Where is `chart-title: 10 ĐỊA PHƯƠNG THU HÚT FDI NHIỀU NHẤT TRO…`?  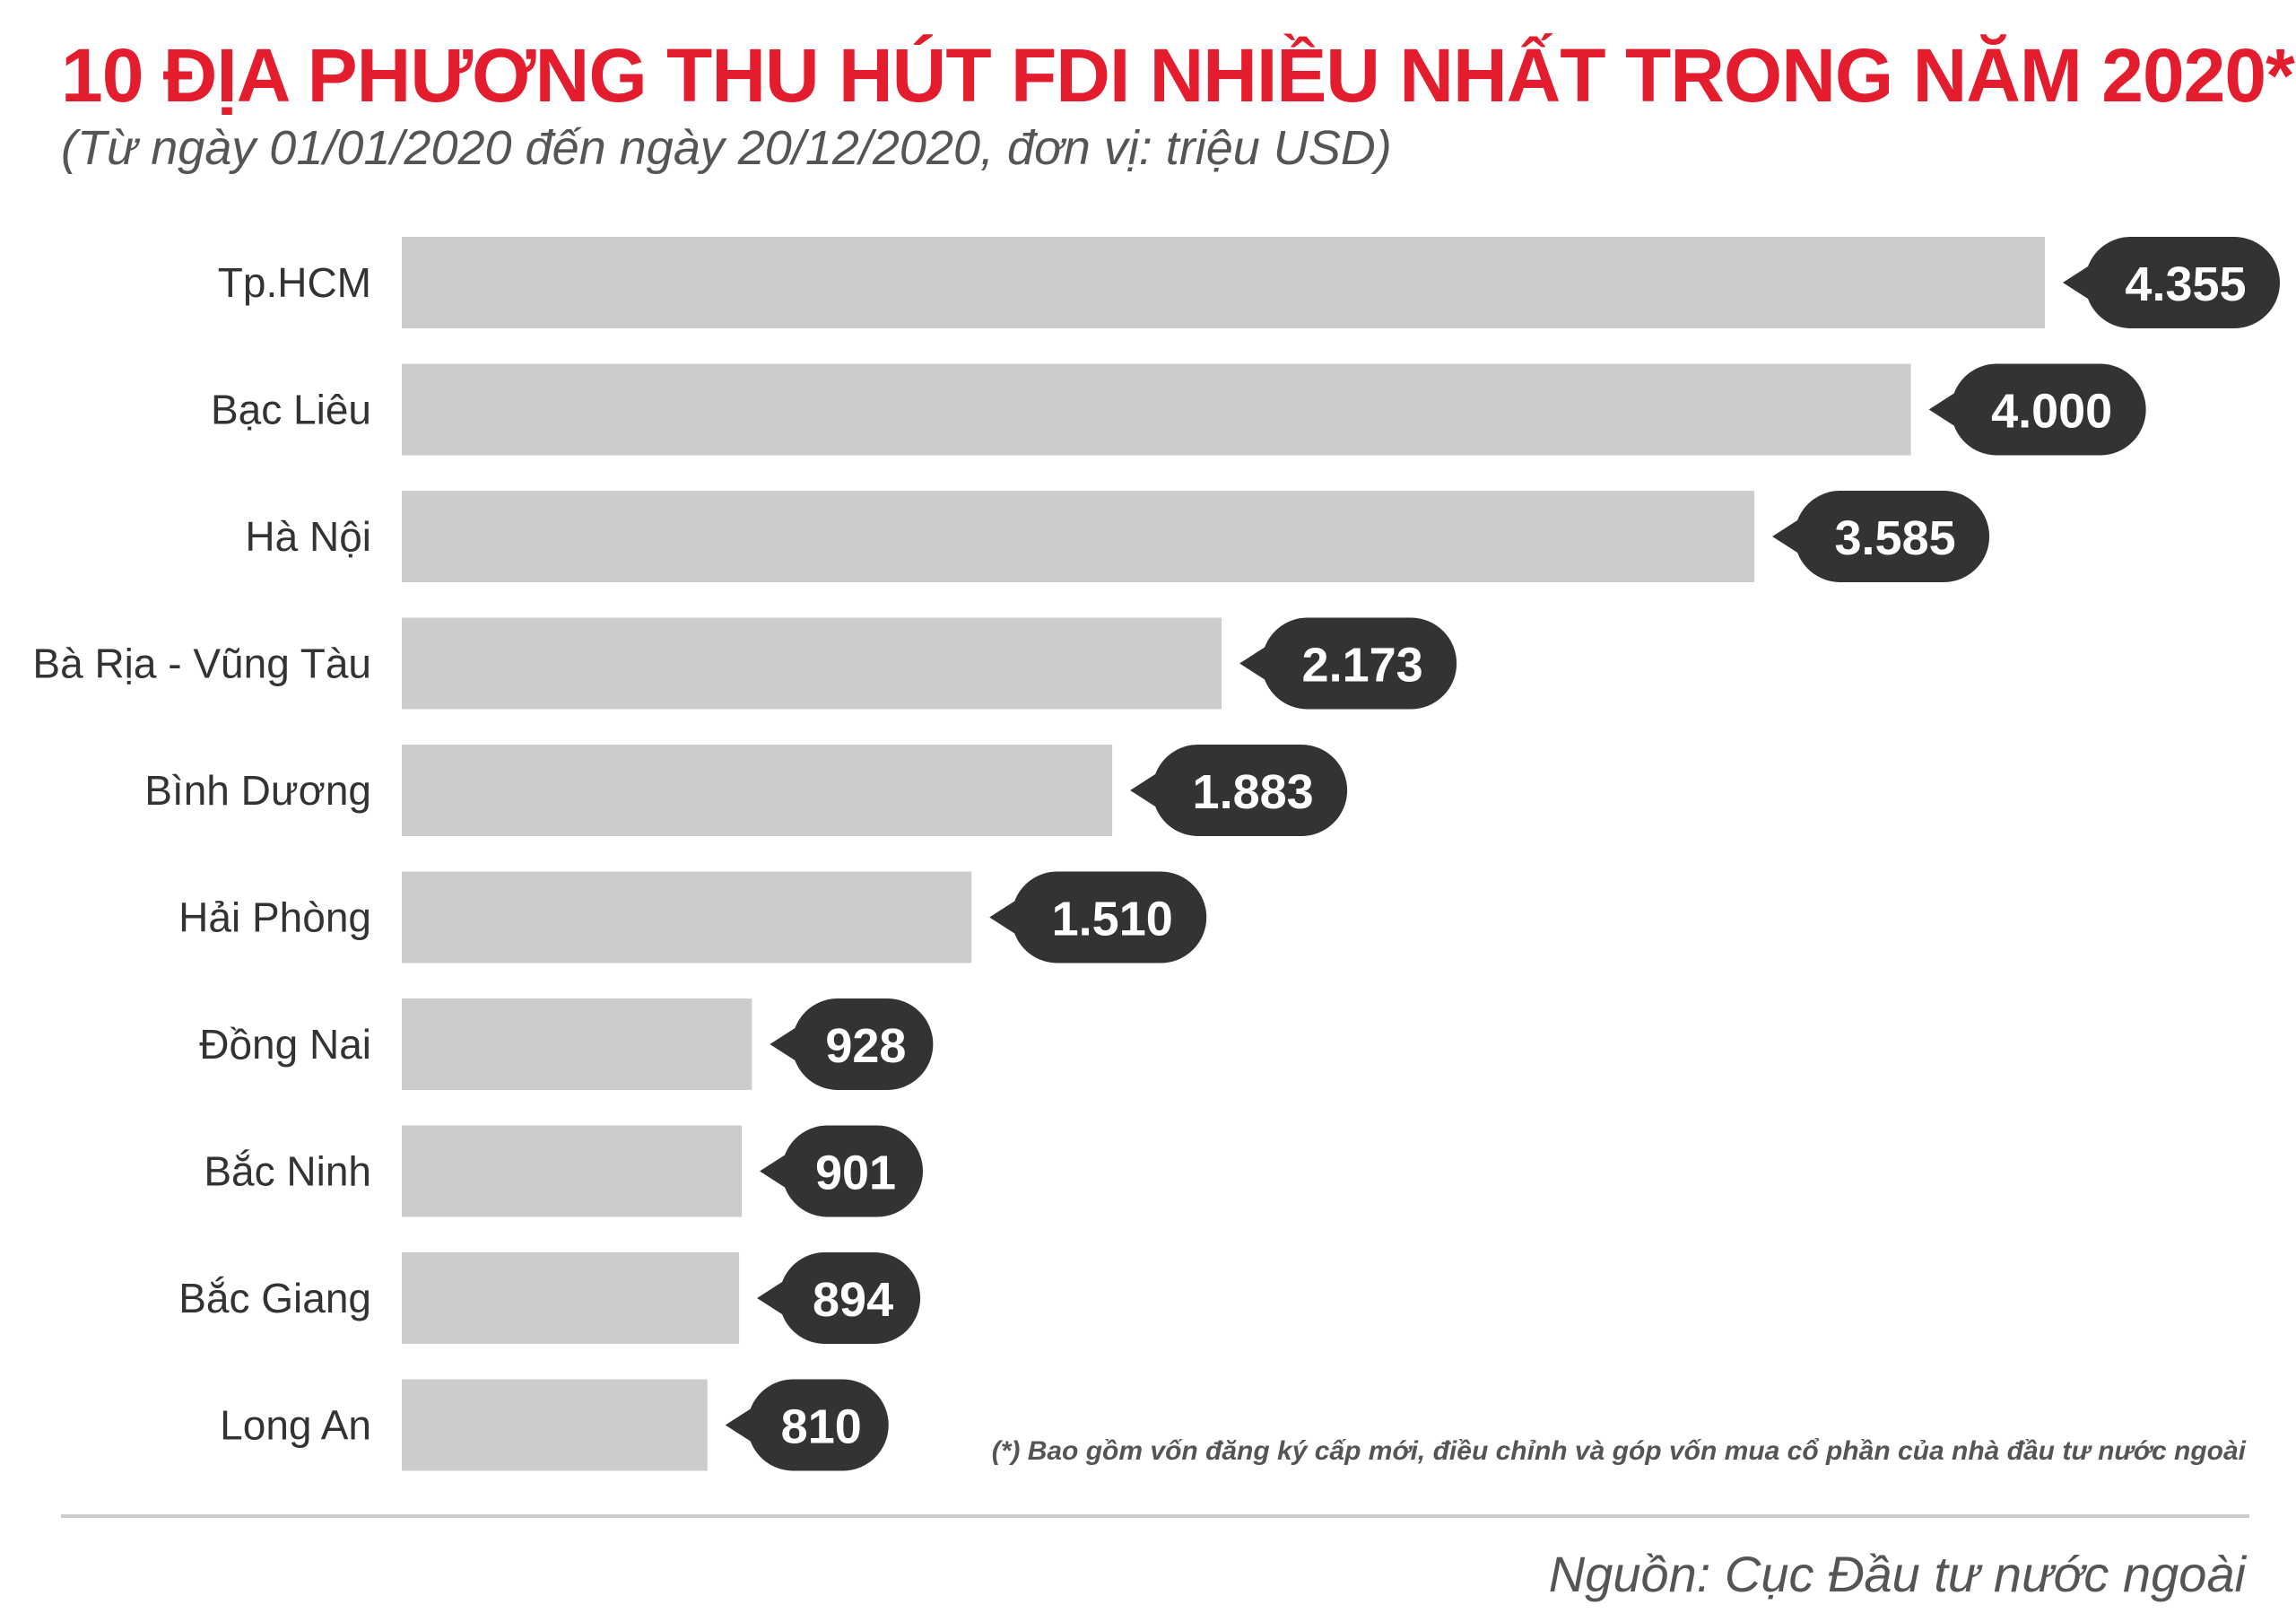 chart-title: 10 ĐỊA PHƯƠNG THU HÚT FDI NHIỀU NHẤT TRO… is located at coordinates (1178, 75).